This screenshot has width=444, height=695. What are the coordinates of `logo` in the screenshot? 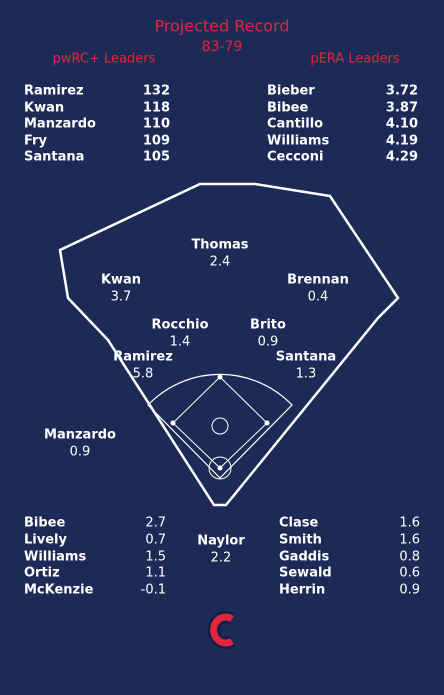 It's located at (221, 630).